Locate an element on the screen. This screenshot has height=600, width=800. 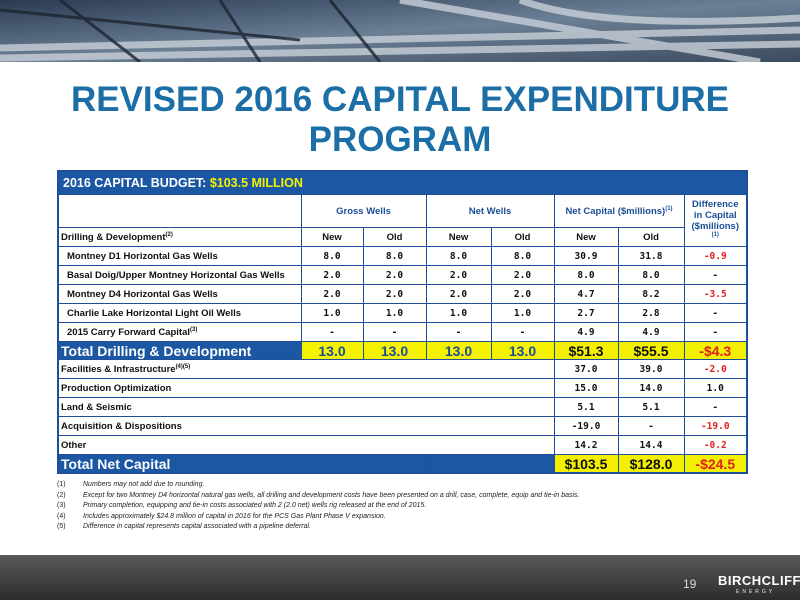
row-label-text: 2015 Carry Forward Capital is located at coordinates (129, 332).